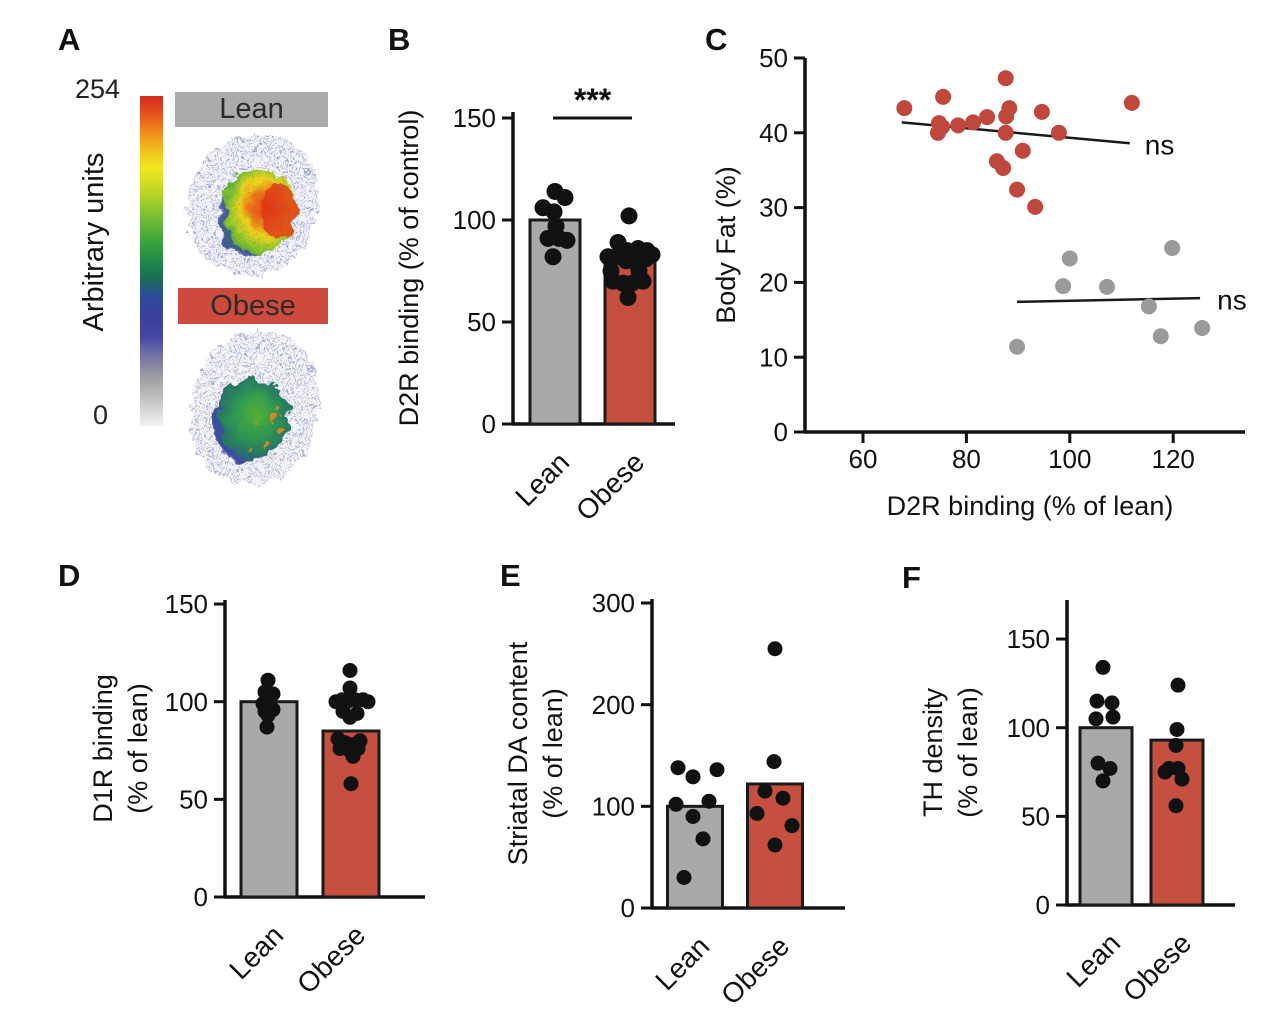 The height and width of the screenshot is (1009, 1280). Describe the element at coordinates (100, 415) in the screenshot. I see `colorbar-min-value: 0` at that location.